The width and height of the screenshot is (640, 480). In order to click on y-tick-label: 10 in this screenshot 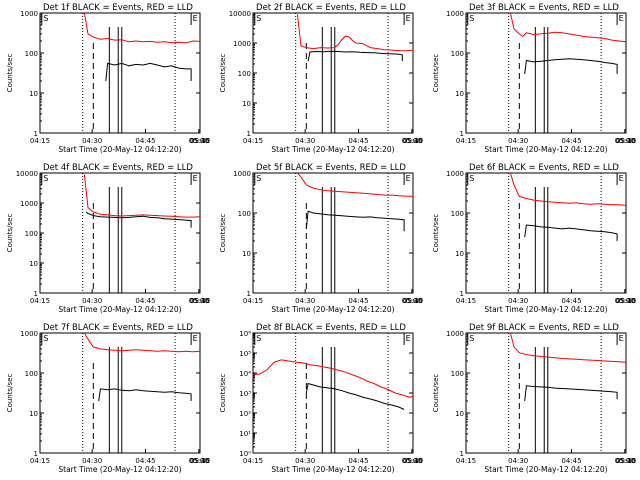, I will do `click(33, 94)`.